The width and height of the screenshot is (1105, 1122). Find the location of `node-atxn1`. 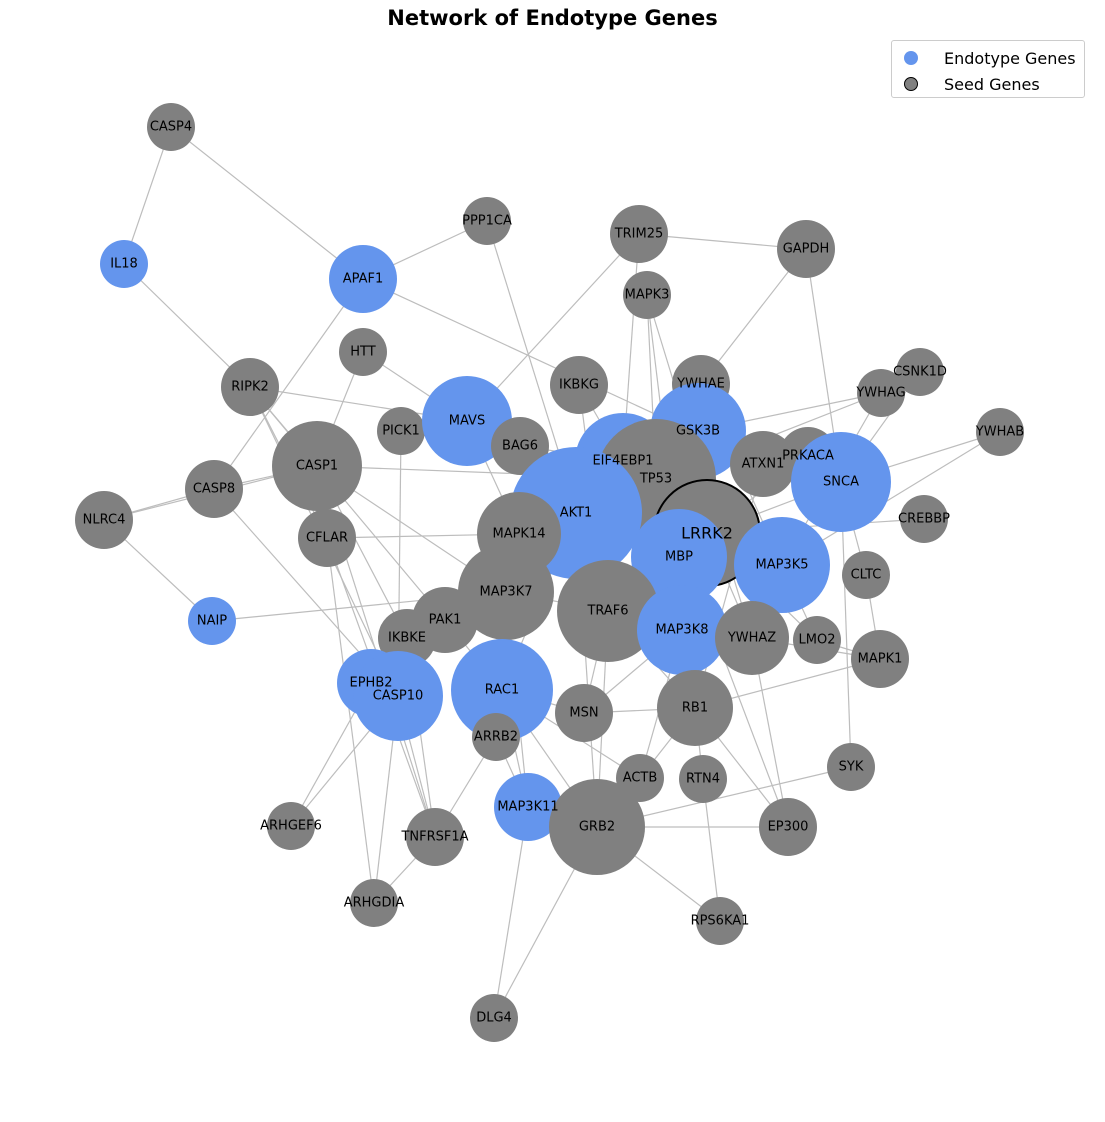

node-atxn1 is located at coordinates (763, 464).